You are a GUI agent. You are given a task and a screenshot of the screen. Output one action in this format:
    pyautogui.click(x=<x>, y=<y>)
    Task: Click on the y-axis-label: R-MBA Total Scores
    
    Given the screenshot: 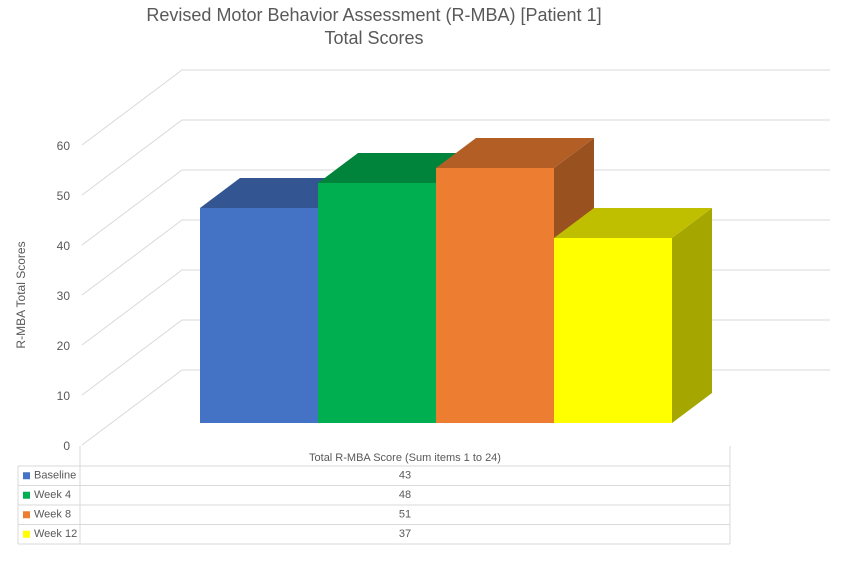 What is the action you would take?
    pyautogui.click(x=21, y=294)
    